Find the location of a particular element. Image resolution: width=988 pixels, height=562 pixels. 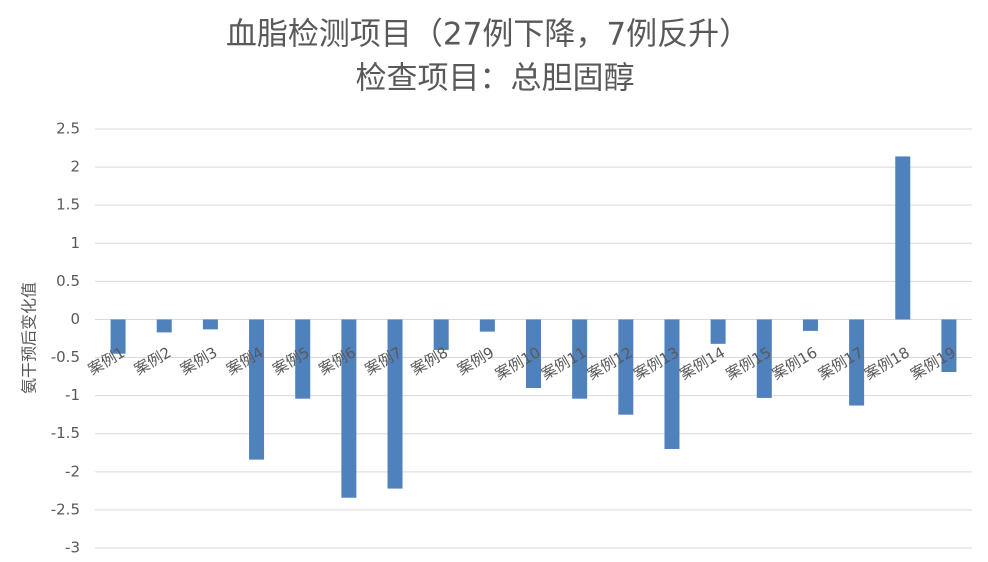

x-tick-label: 案例9 is located at coordinates (475, 360).